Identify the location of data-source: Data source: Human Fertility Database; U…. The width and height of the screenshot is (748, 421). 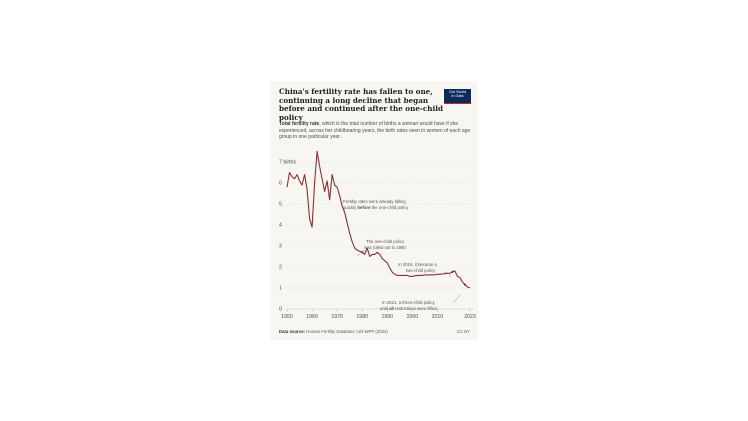
(333, 331).